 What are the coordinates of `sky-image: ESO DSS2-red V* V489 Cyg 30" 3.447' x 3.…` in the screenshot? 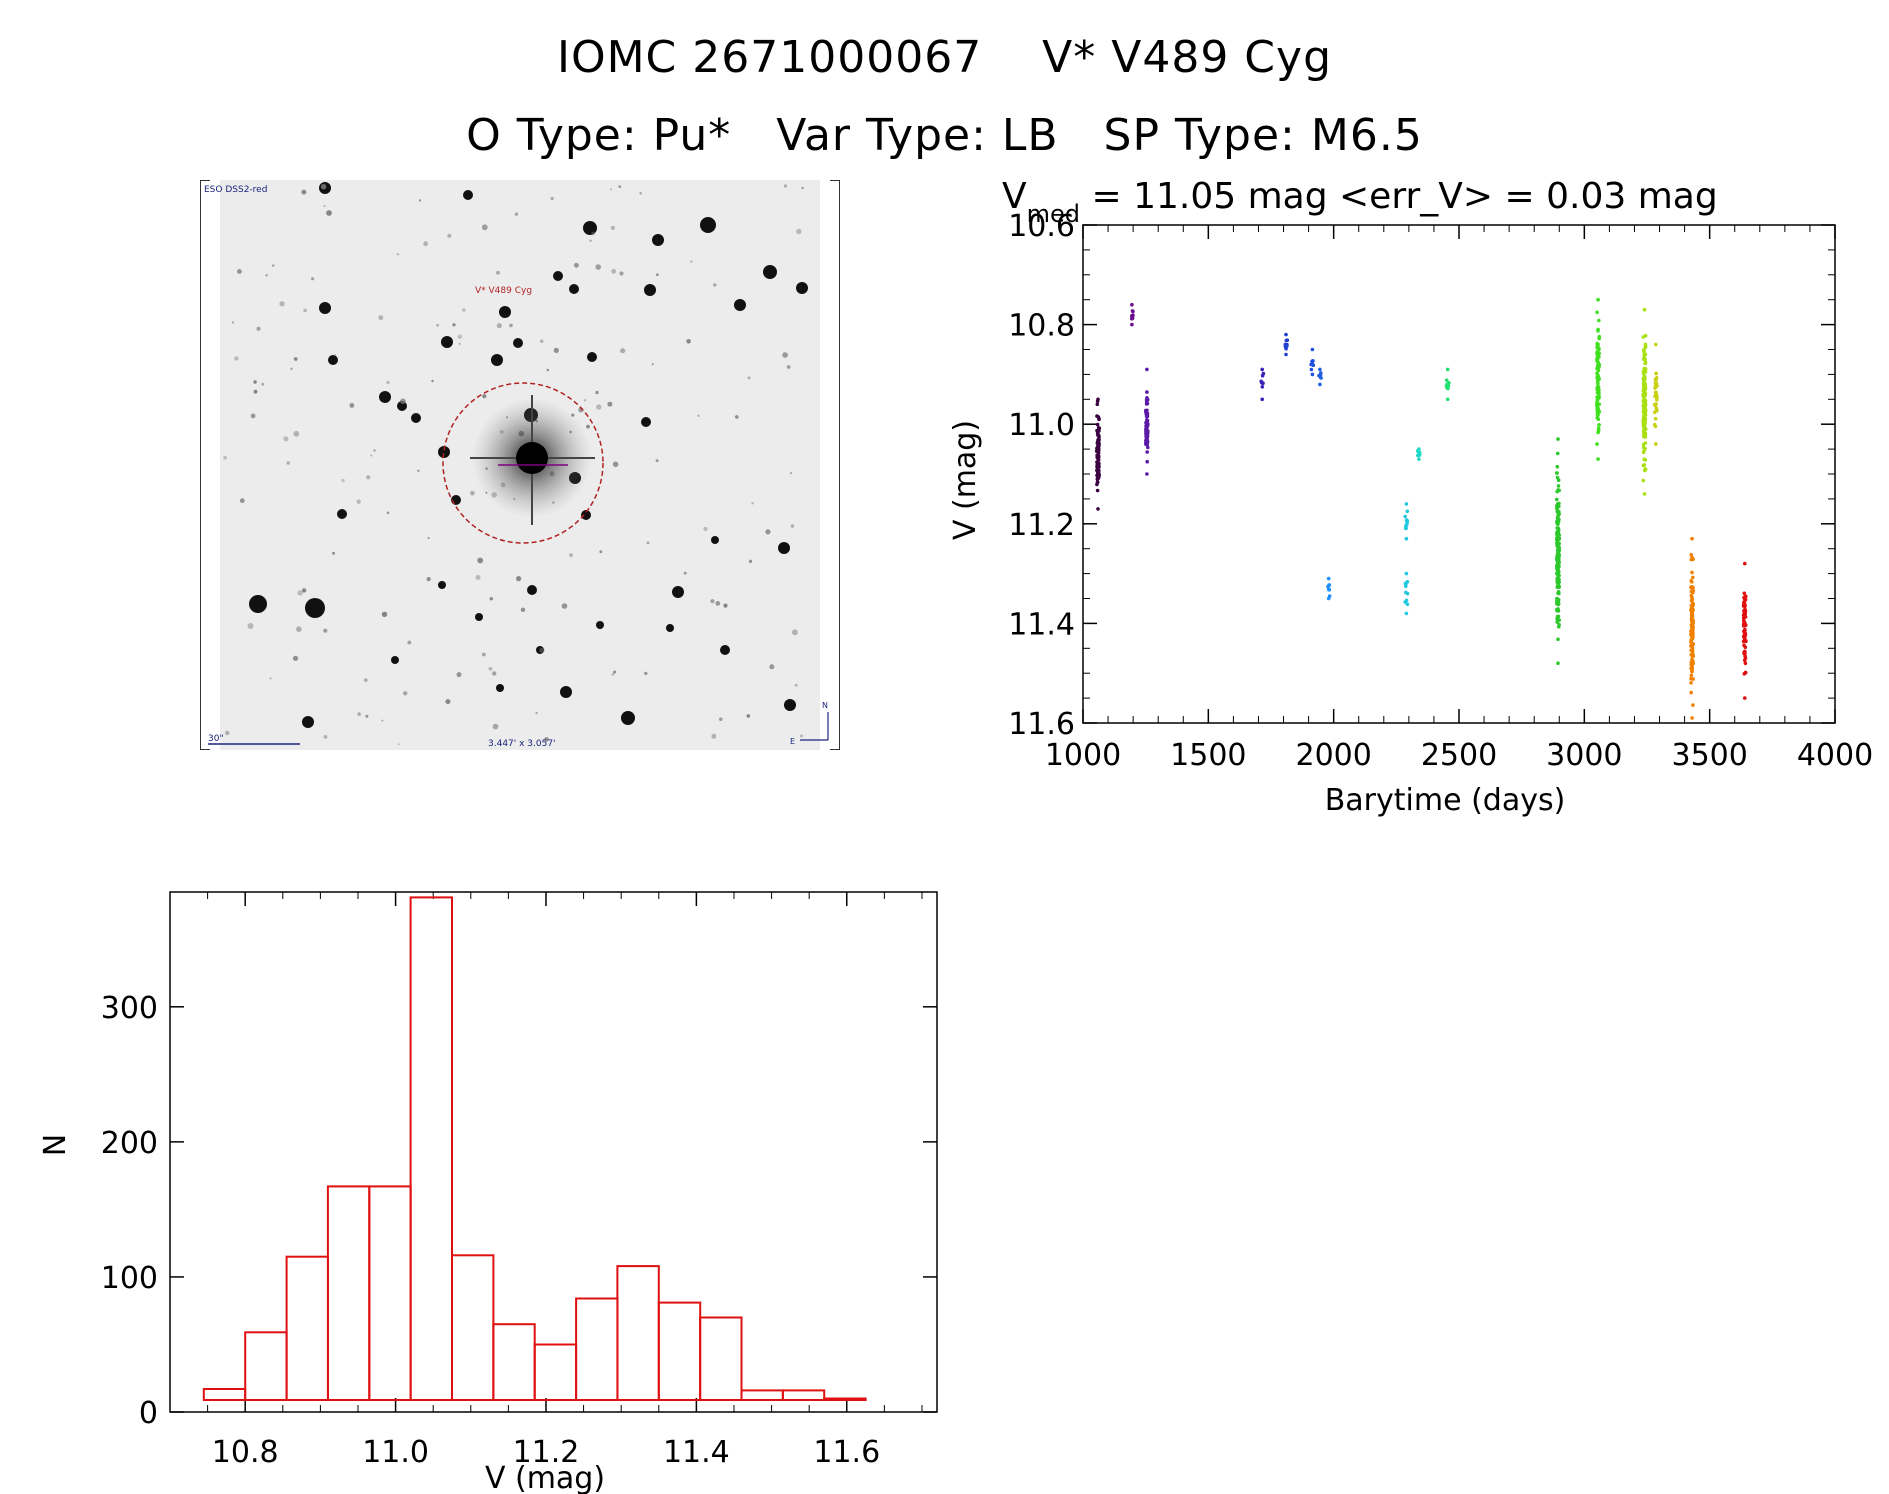 It's located at (520, 465).